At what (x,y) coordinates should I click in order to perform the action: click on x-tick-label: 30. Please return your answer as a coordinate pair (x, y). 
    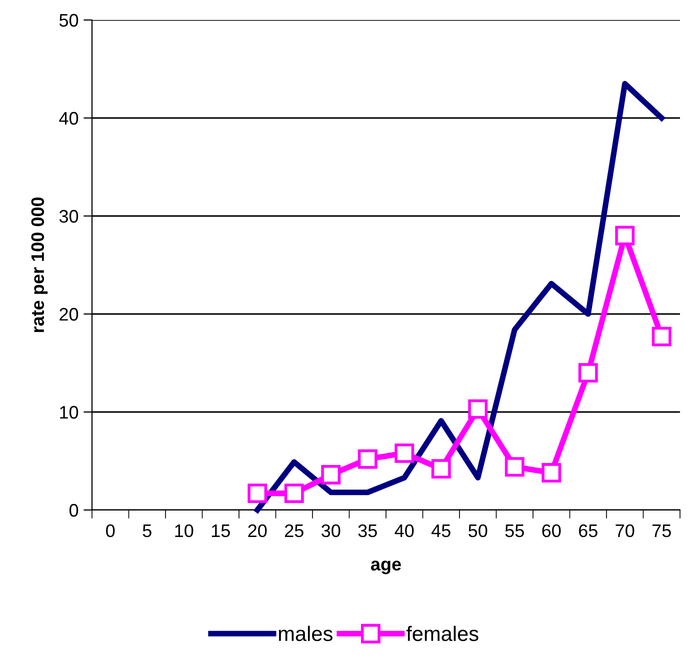
    Looking at the image, I should click on (331, 531).